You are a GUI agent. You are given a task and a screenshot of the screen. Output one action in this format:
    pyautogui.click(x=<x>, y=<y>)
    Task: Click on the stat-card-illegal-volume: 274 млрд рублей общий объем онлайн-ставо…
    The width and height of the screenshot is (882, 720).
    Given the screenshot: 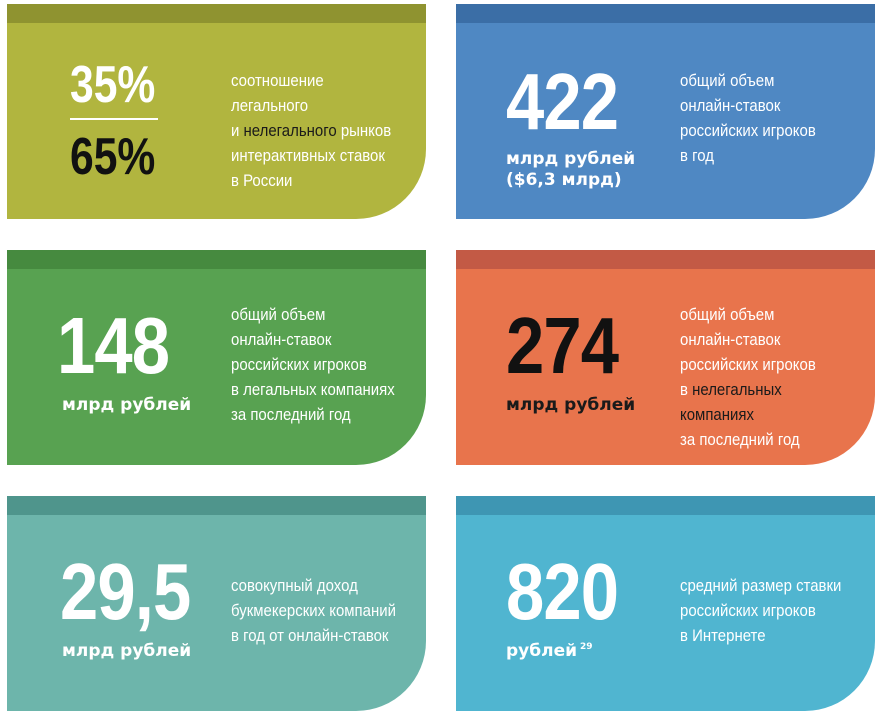 What is the action you would take?
    pyautogui.click(x=665, y=357)
    